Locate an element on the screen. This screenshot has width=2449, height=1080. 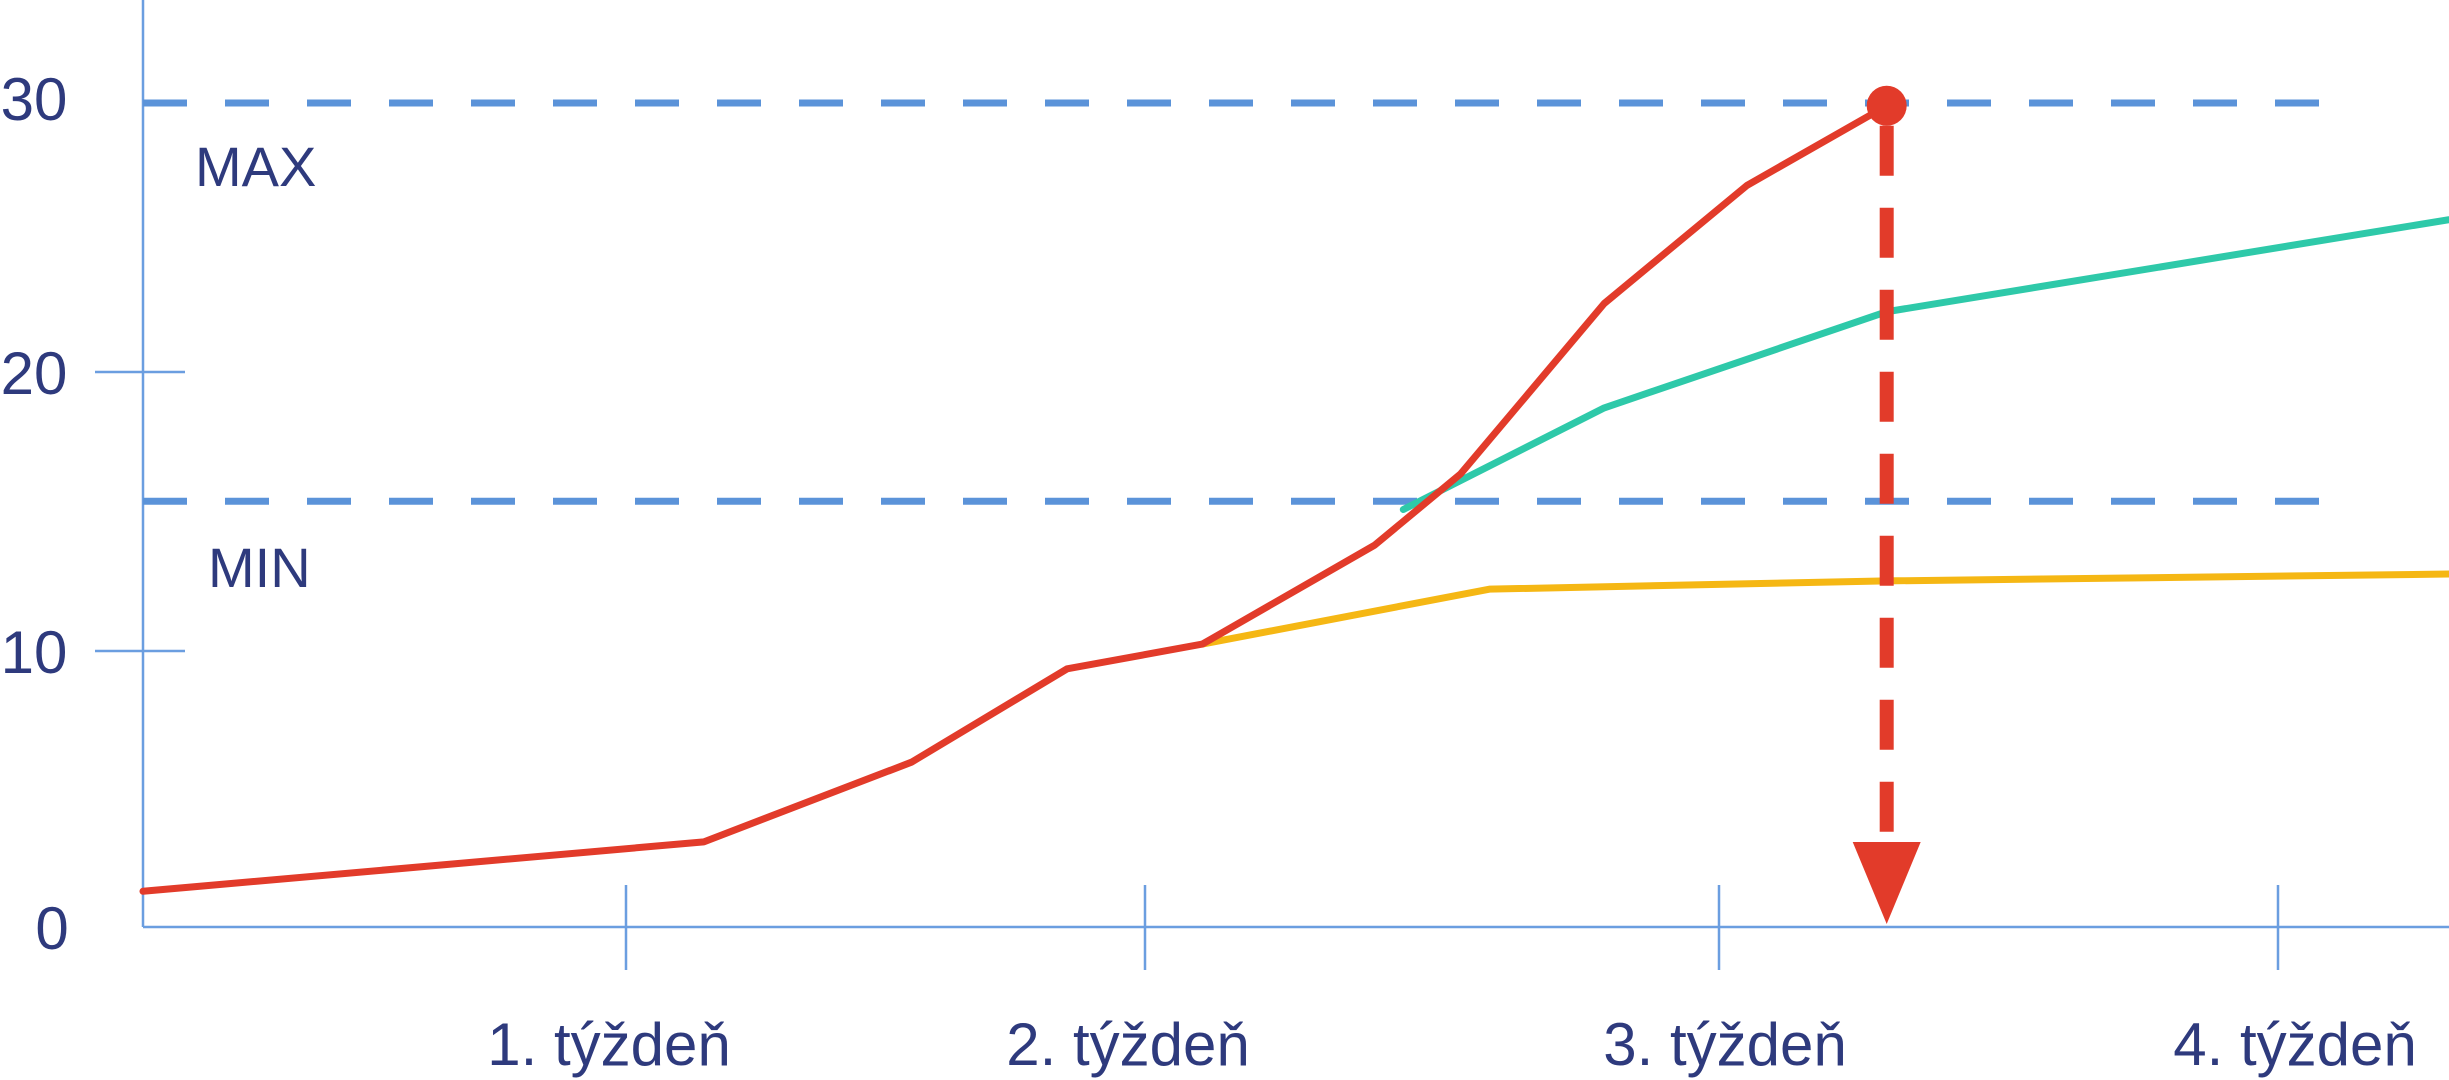
y-tick-label-0: 0 is located at coordinates (51, 928).